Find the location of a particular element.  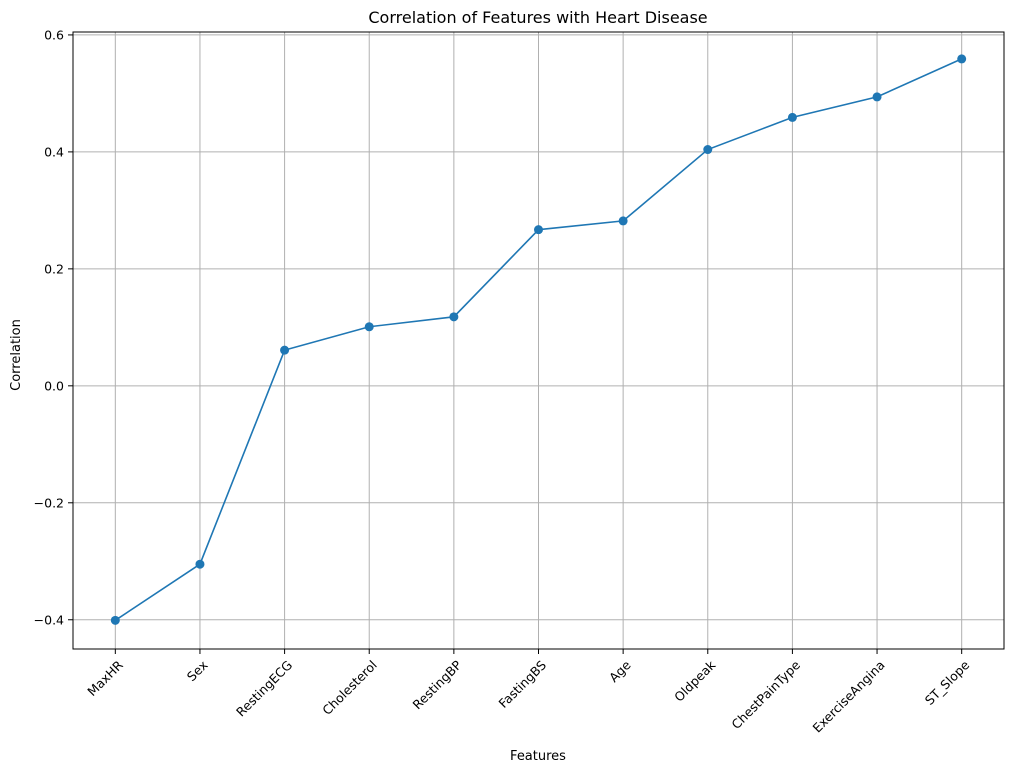

x-tick-label: MaxHR is located at coordinates (105, 678).